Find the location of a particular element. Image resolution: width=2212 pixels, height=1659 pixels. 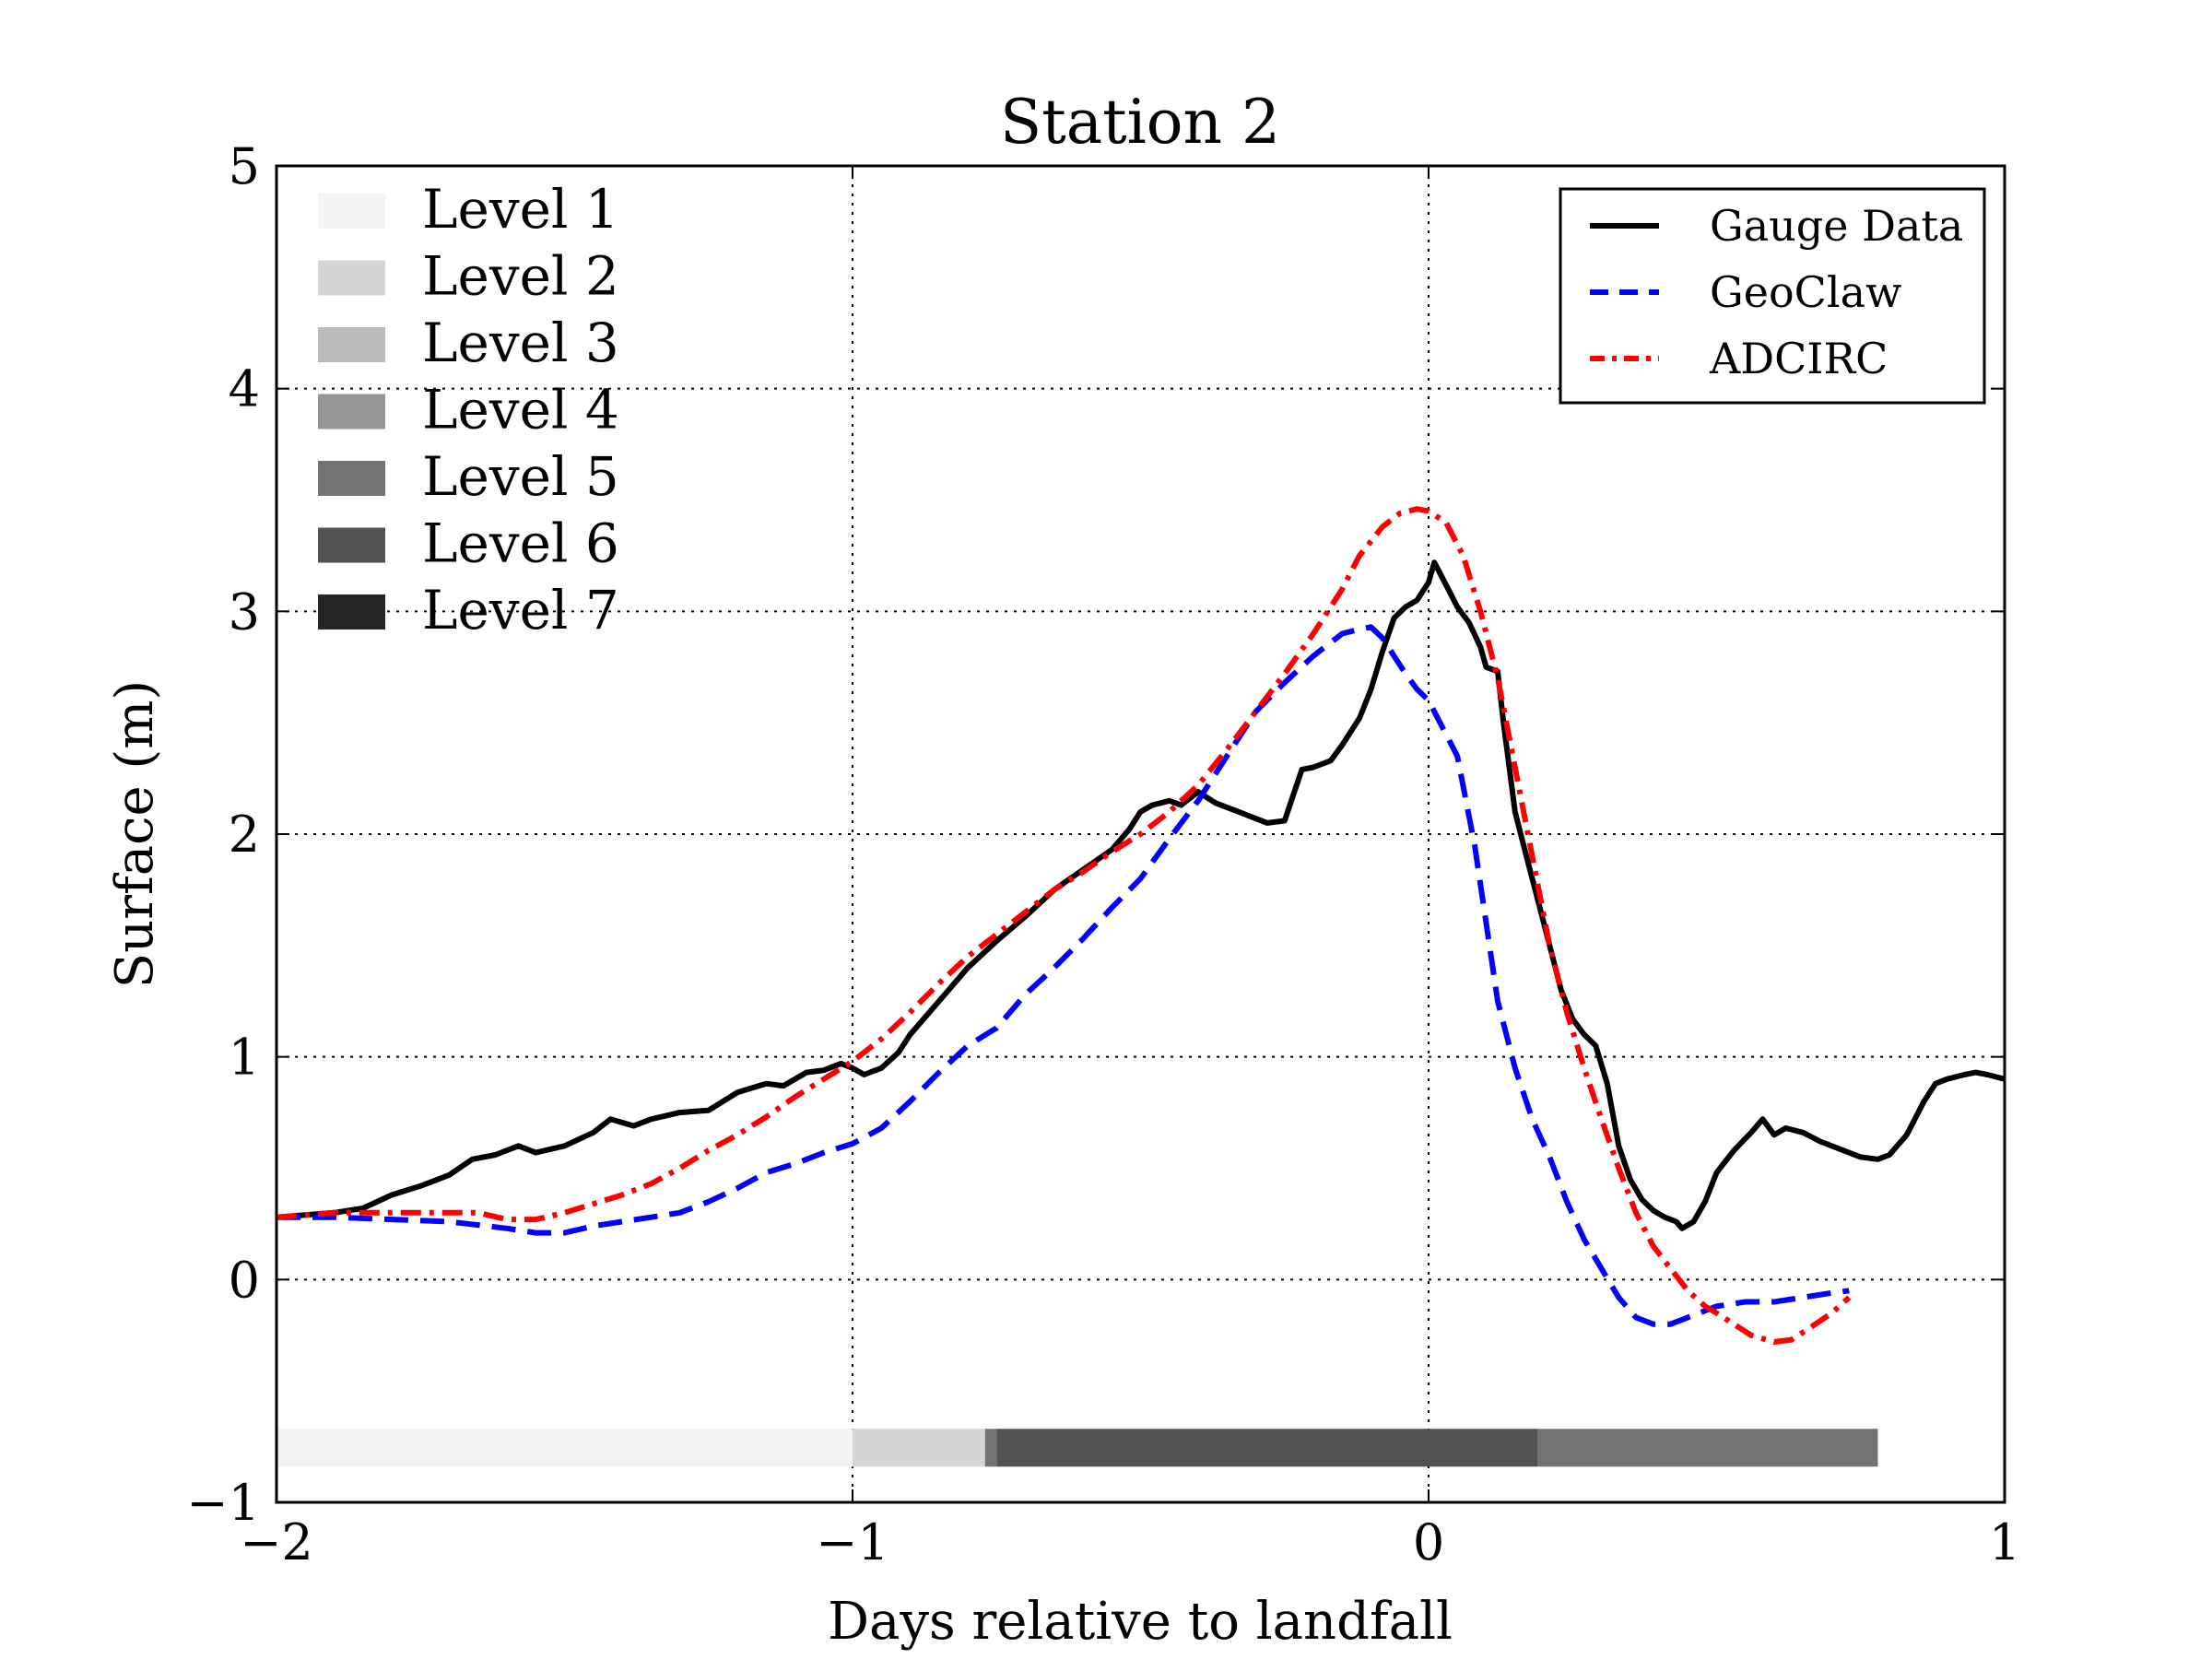

y-tick-label: 5 is located at coordinates (244, 166).